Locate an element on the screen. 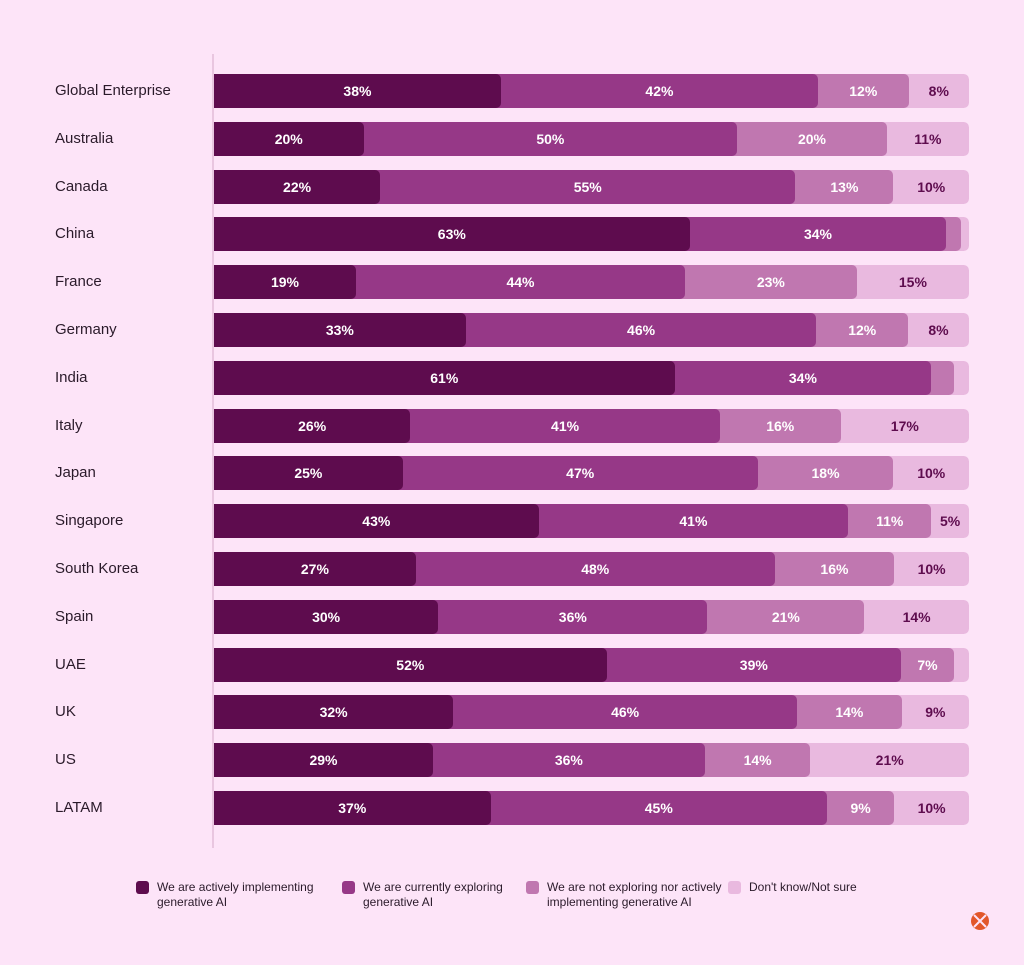 This screenshot has height=965, width=1024. data-label: 26% is located at coordinates (312, 425).